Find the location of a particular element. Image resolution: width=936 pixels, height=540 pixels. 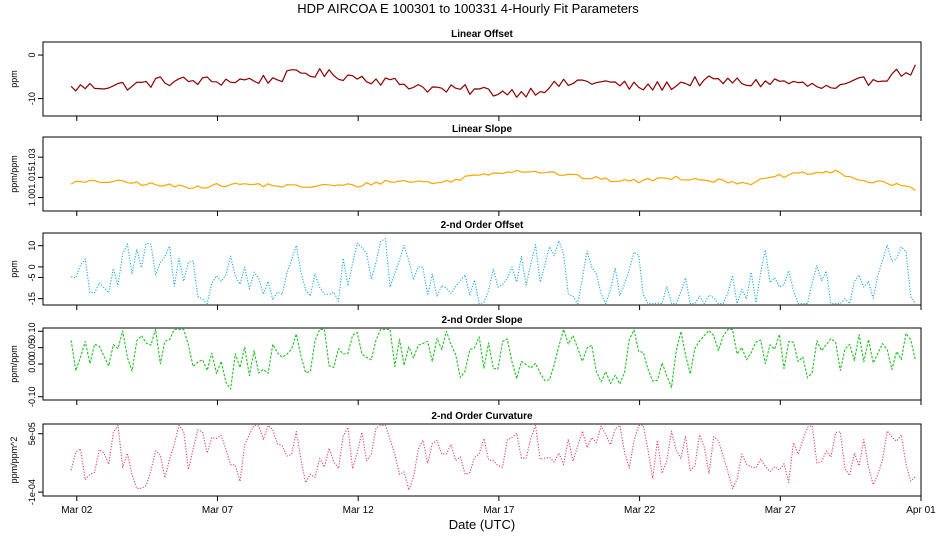

y-tick-label: 0.00 is located at coordinates (32, 364).